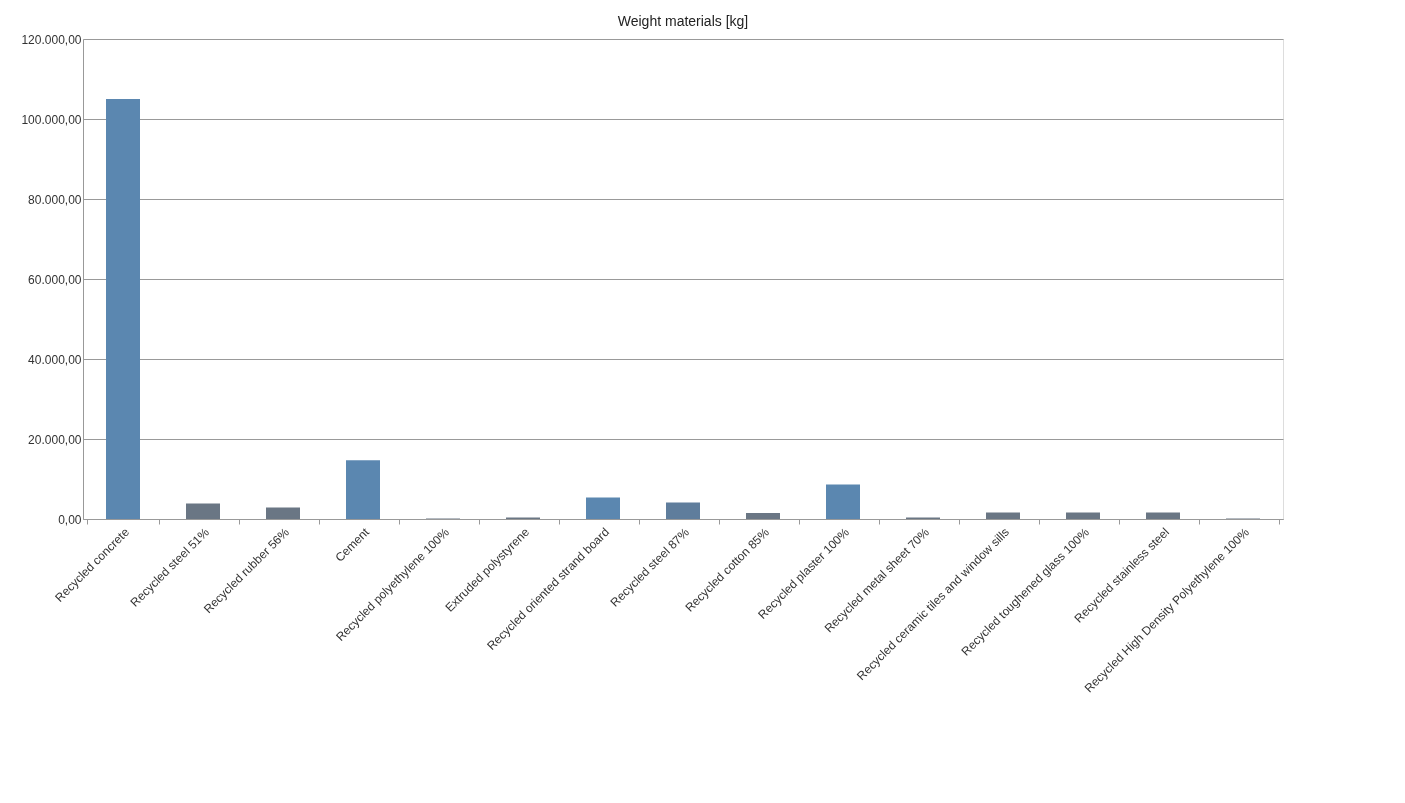 This screenshot has width=1405, height=803. I want to click on y-tick-label: 0,00, so click(70, 519).